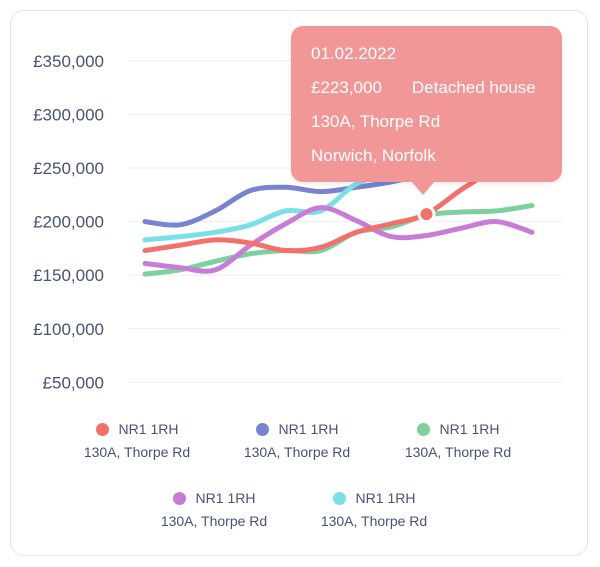 The width and height of the screenshot is (600, 567). I want to click on y-tick-label: £50,000, so click(73, 382).